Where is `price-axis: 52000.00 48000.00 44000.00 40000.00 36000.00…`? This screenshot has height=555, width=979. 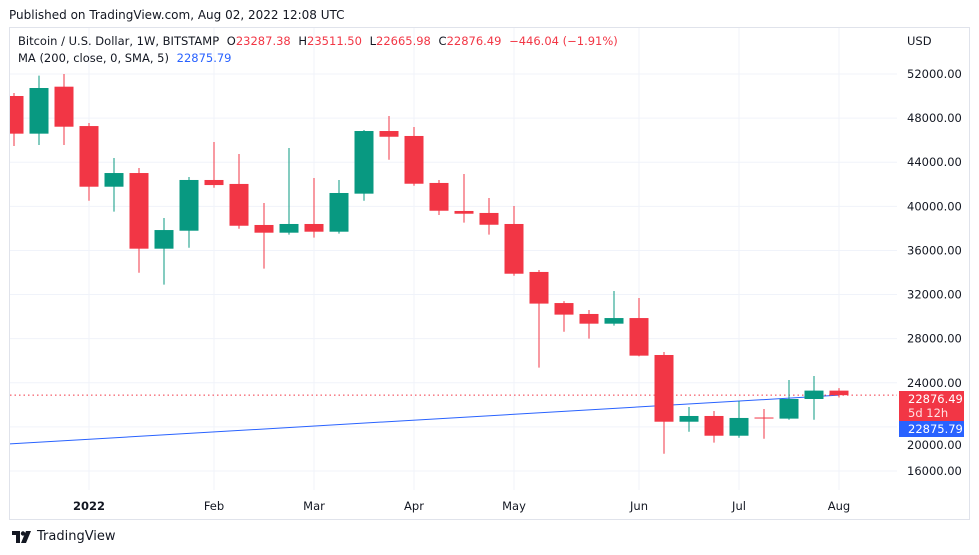
price-axis: 52000.00 48000.00 44000.00 40000.00 36000.00… is located at coordinates (934, 272).